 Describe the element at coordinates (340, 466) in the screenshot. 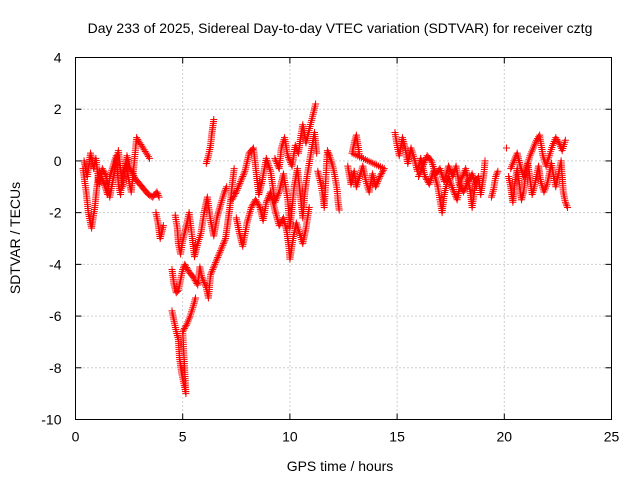

I see `x-axis-label: GPS time / hours` at that location.